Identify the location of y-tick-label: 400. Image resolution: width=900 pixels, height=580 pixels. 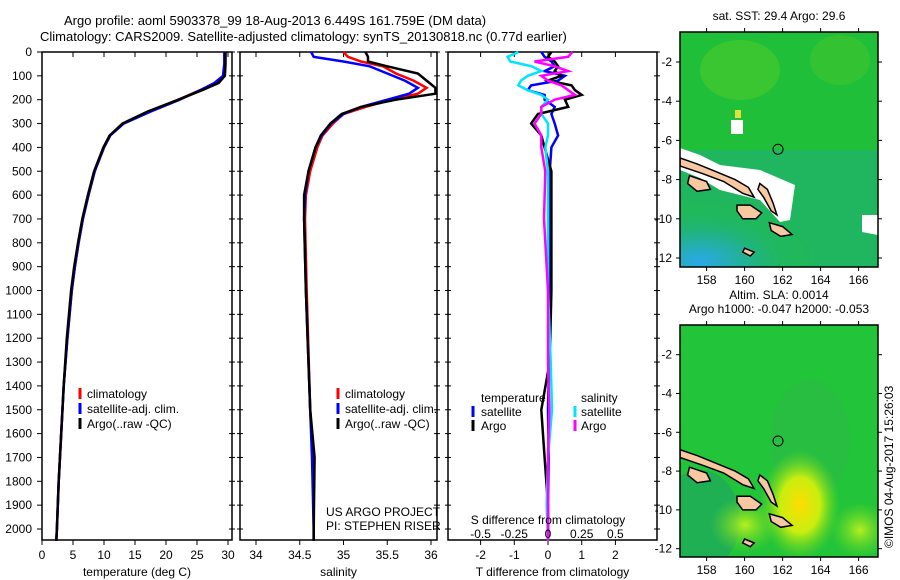
(22, 147).